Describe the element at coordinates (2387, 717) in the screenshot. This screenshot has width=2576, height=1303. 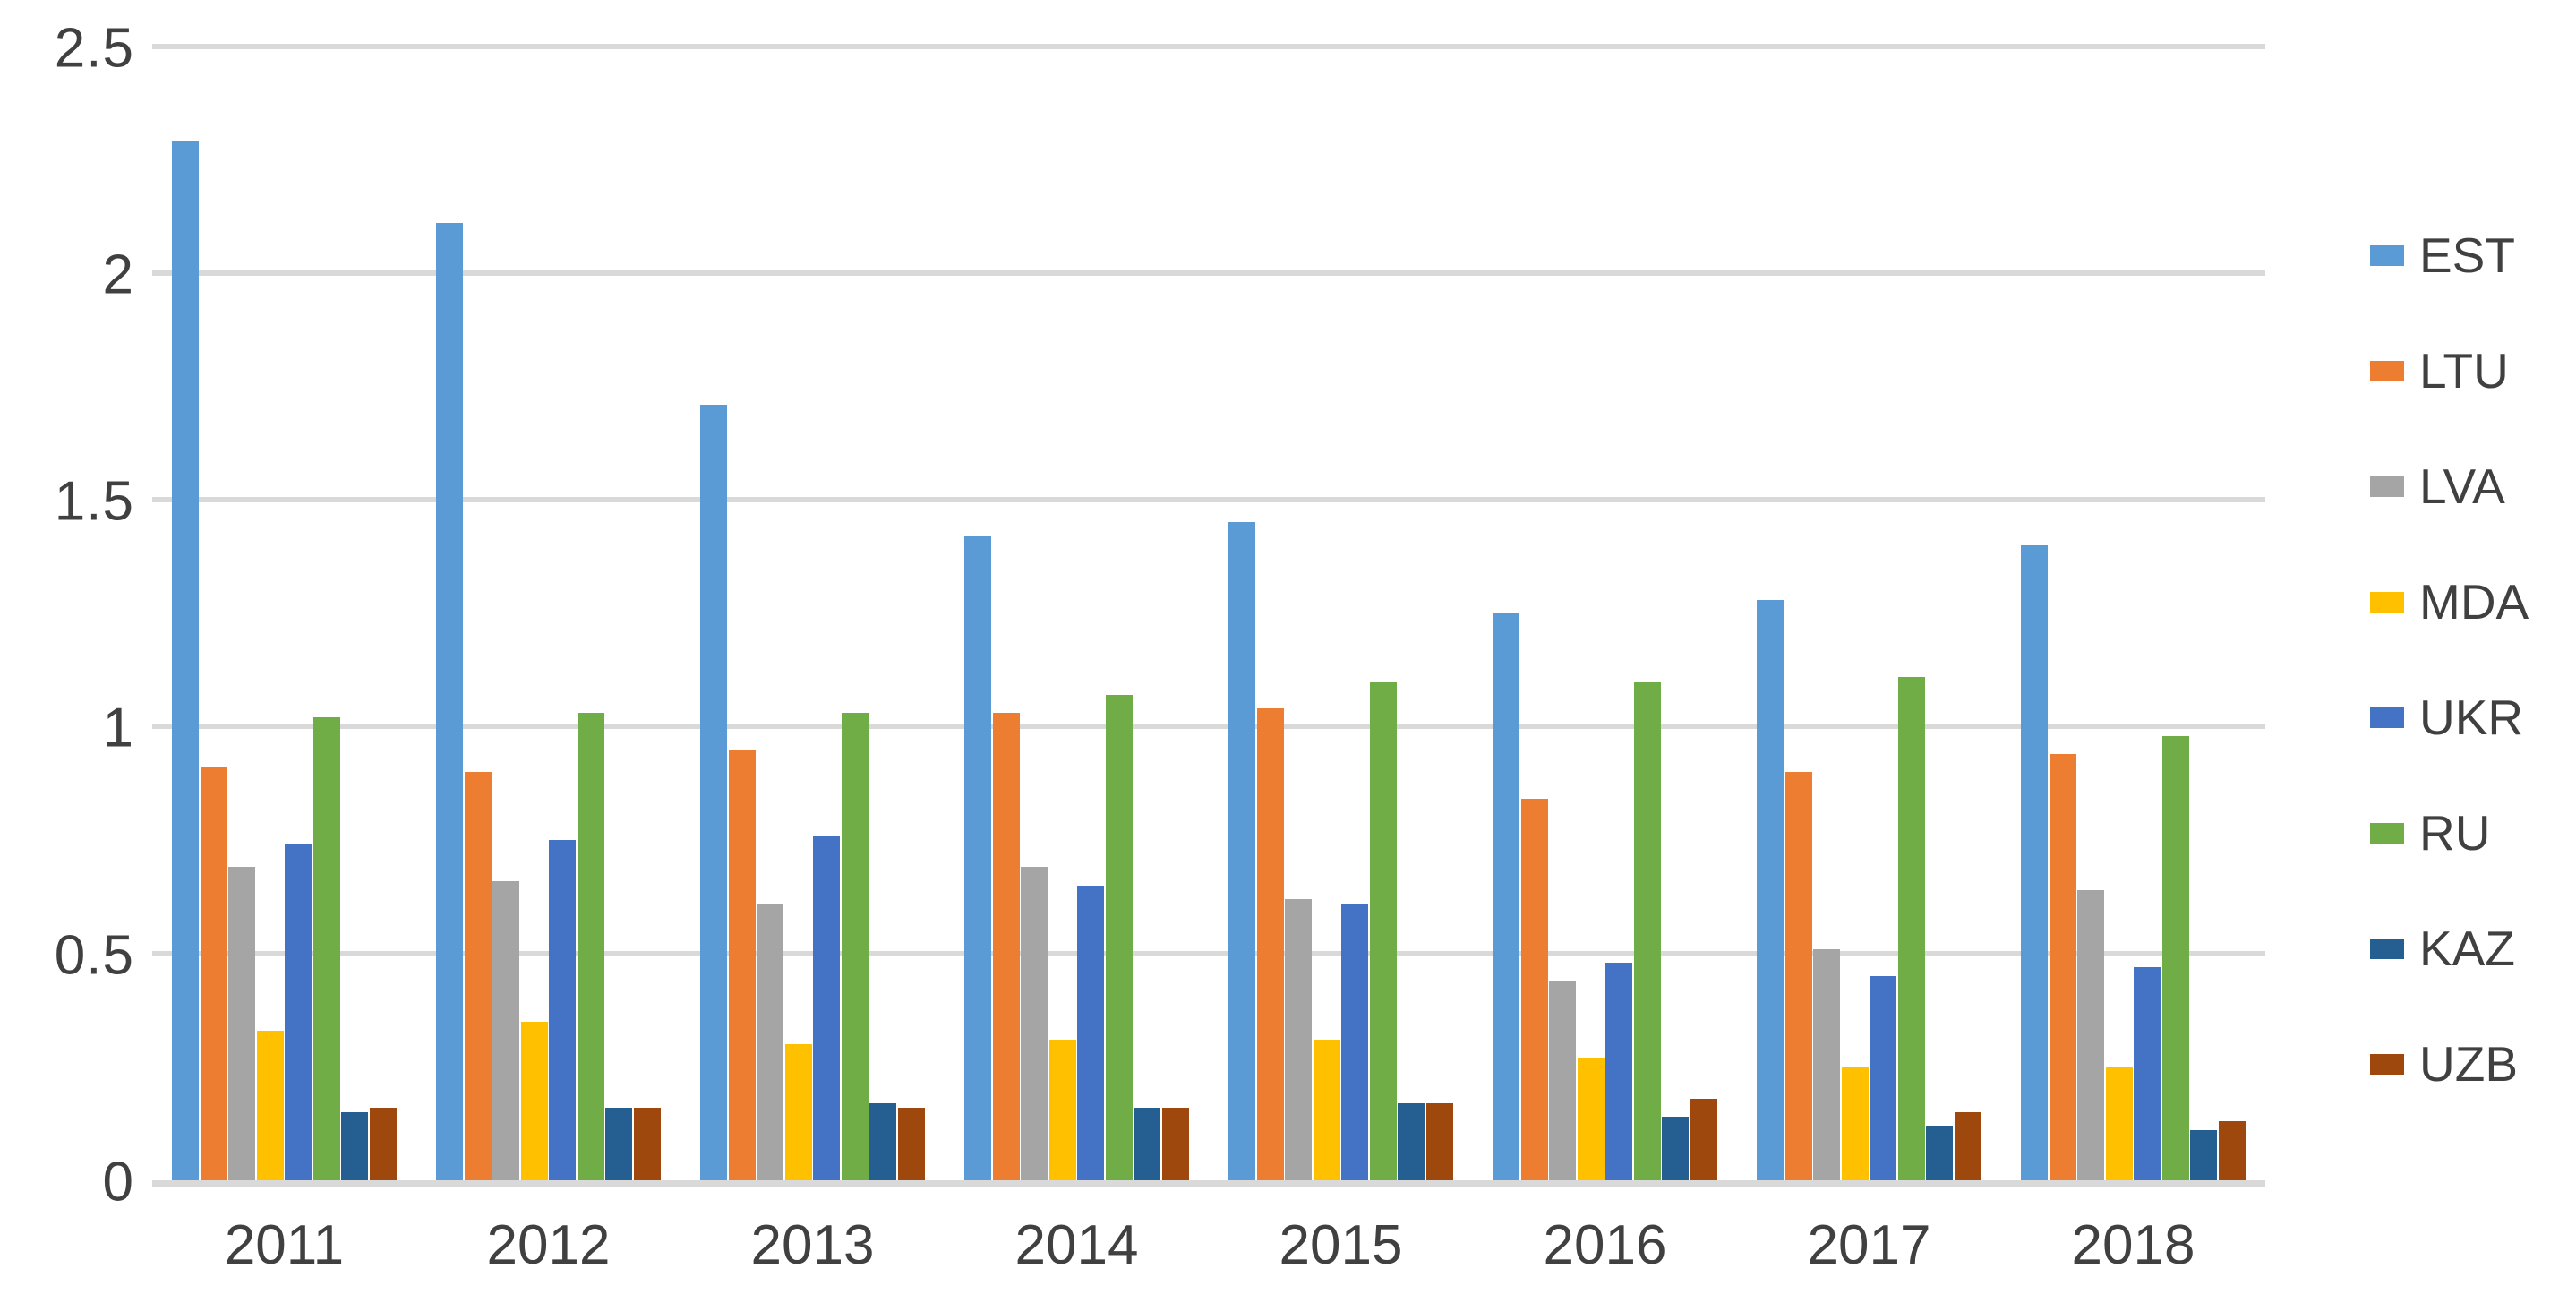
I see `legend-swatch-UKR` at that location.